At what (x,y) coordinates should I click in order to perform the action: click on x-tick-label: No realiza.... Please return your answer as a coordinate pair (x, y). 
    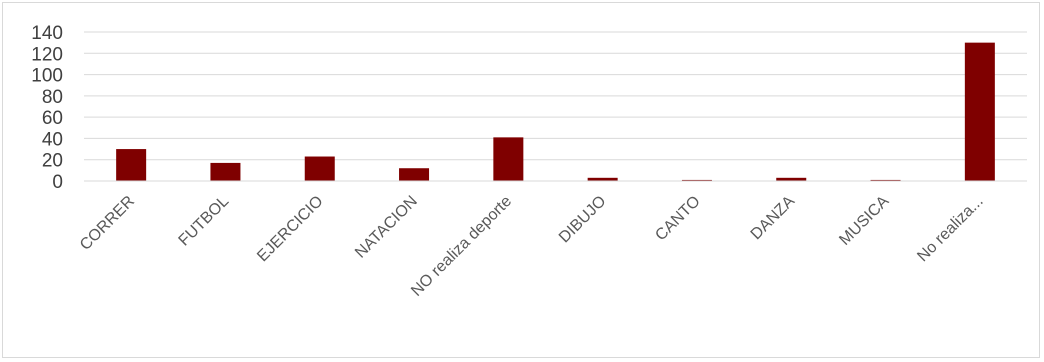
    Looking at the image, I should click on (950, 229).